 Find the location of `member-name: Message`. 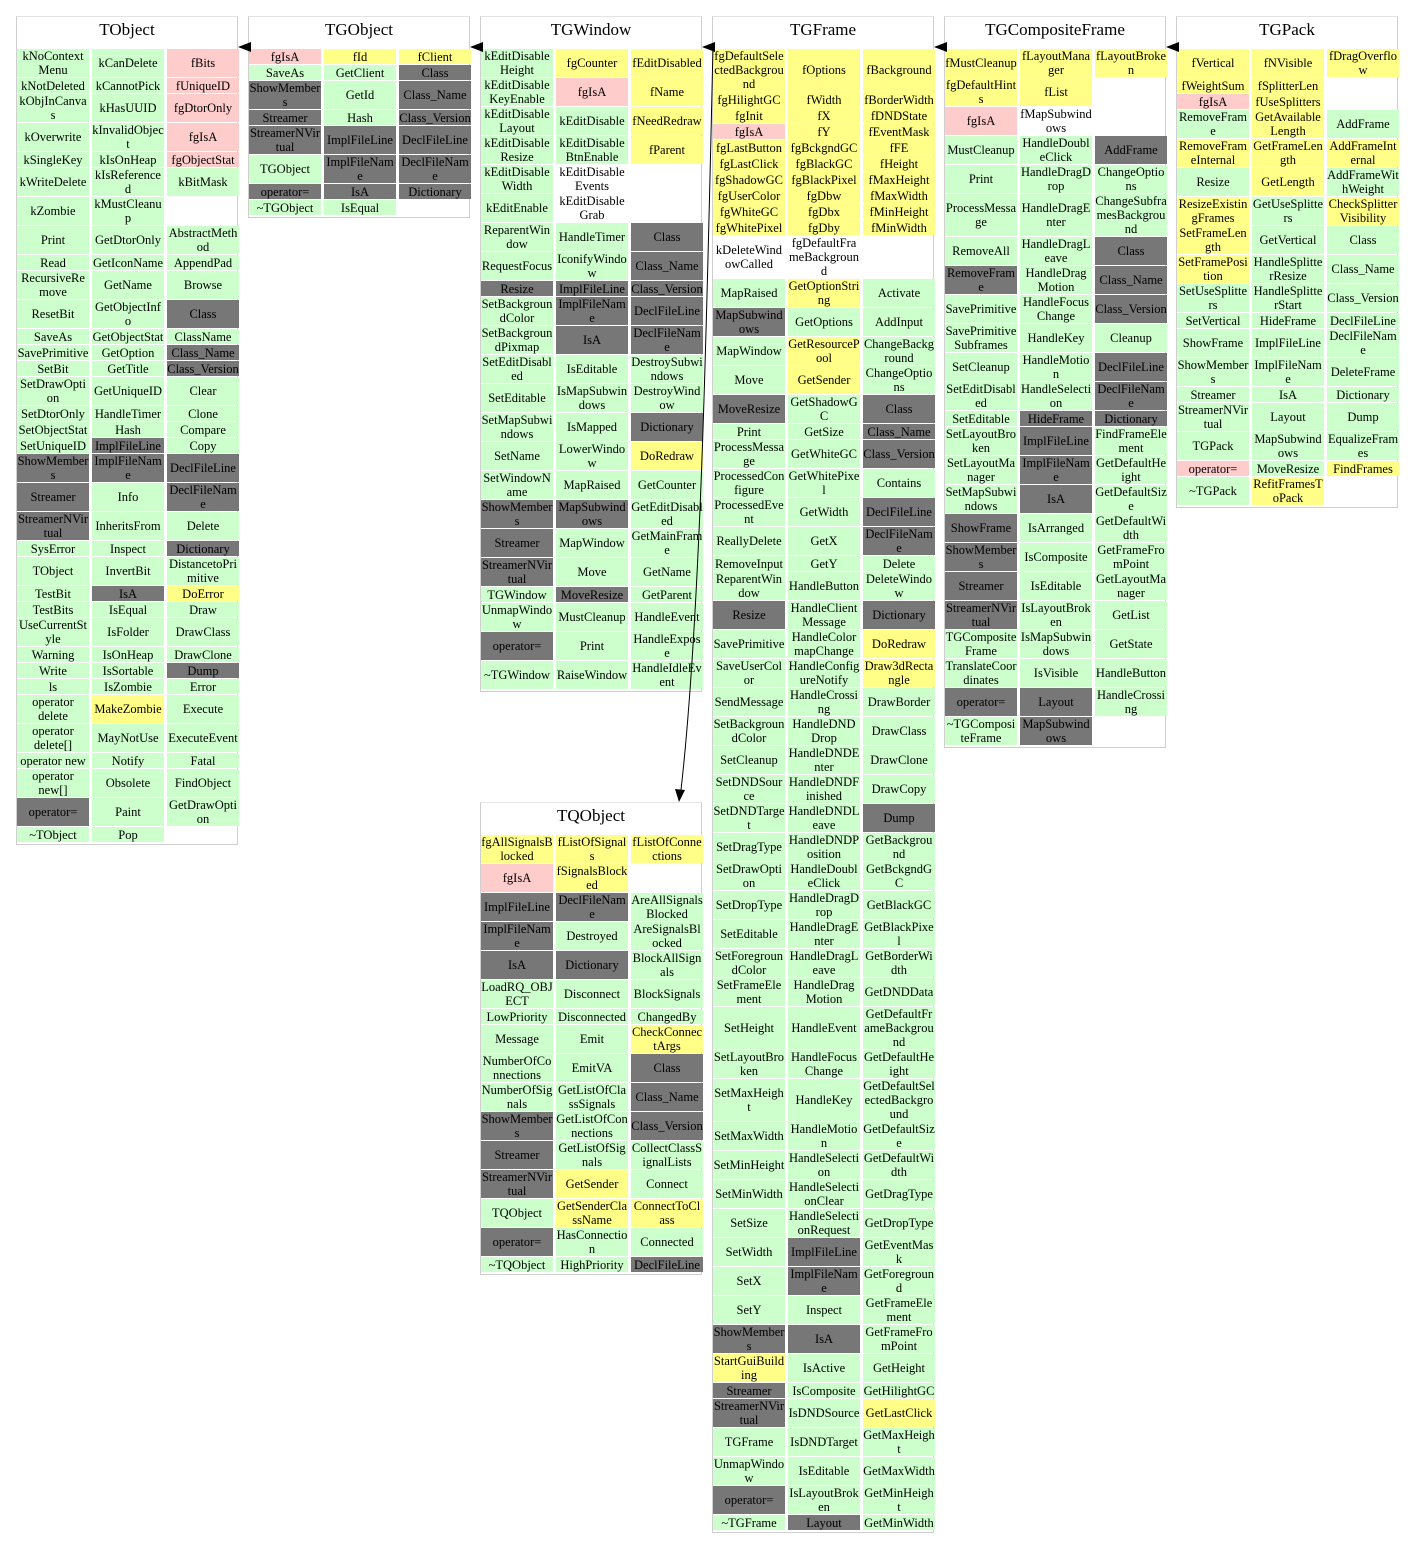

member-name: Message is located at coordinates (517, 1039).